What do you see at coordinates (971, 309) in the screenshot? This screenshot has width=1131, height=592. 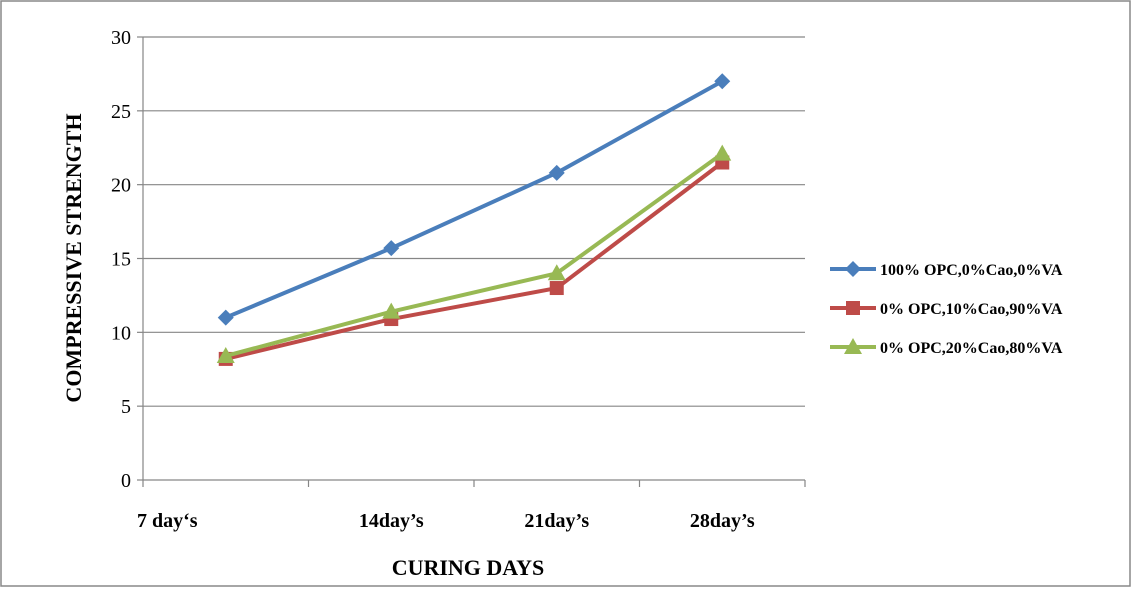 I see `legend-label: 0% OPC,10%Cao,90%VA` at bounding box center [971, 309].